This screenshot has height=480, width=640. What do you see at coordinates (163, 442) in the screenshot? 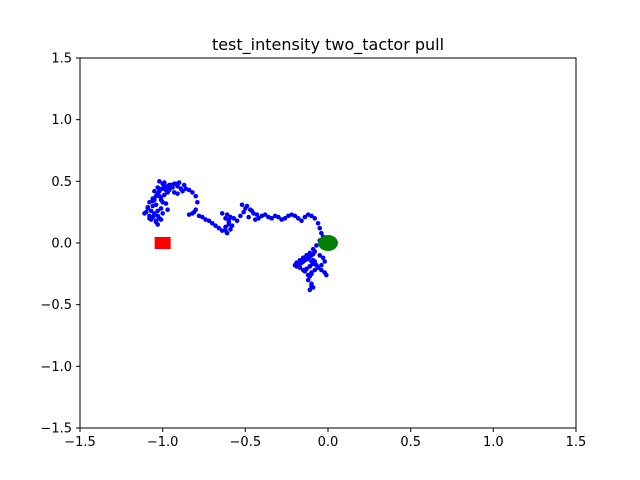
I see `x-tick-label: −1.0` at bounding box center [163, 442].